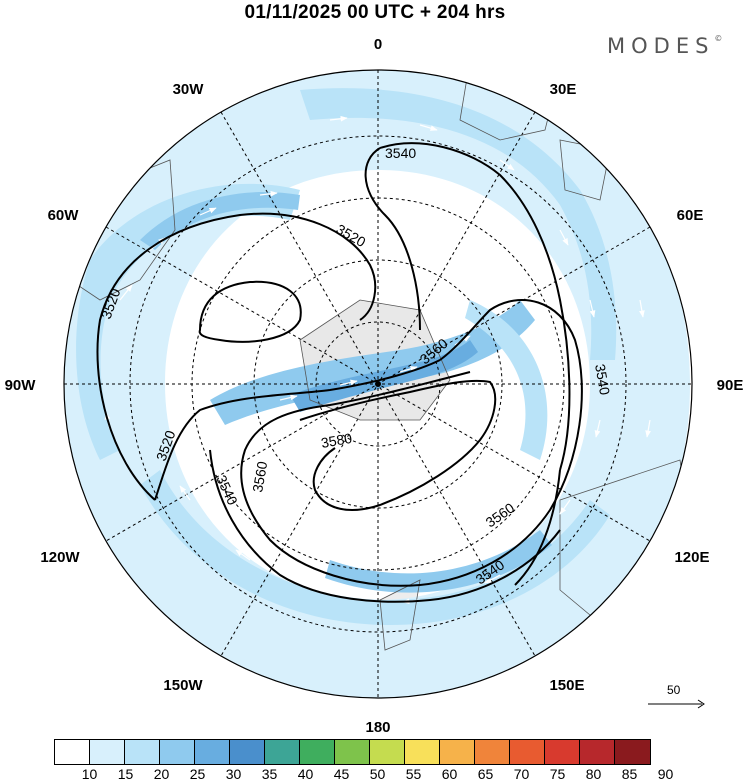 The height and width of the screenshot is (782, 750). What do you see at coordinates (537, 527) in the screenshot?
I see `contour-3540-east-line` at bounding box center [537, 527].